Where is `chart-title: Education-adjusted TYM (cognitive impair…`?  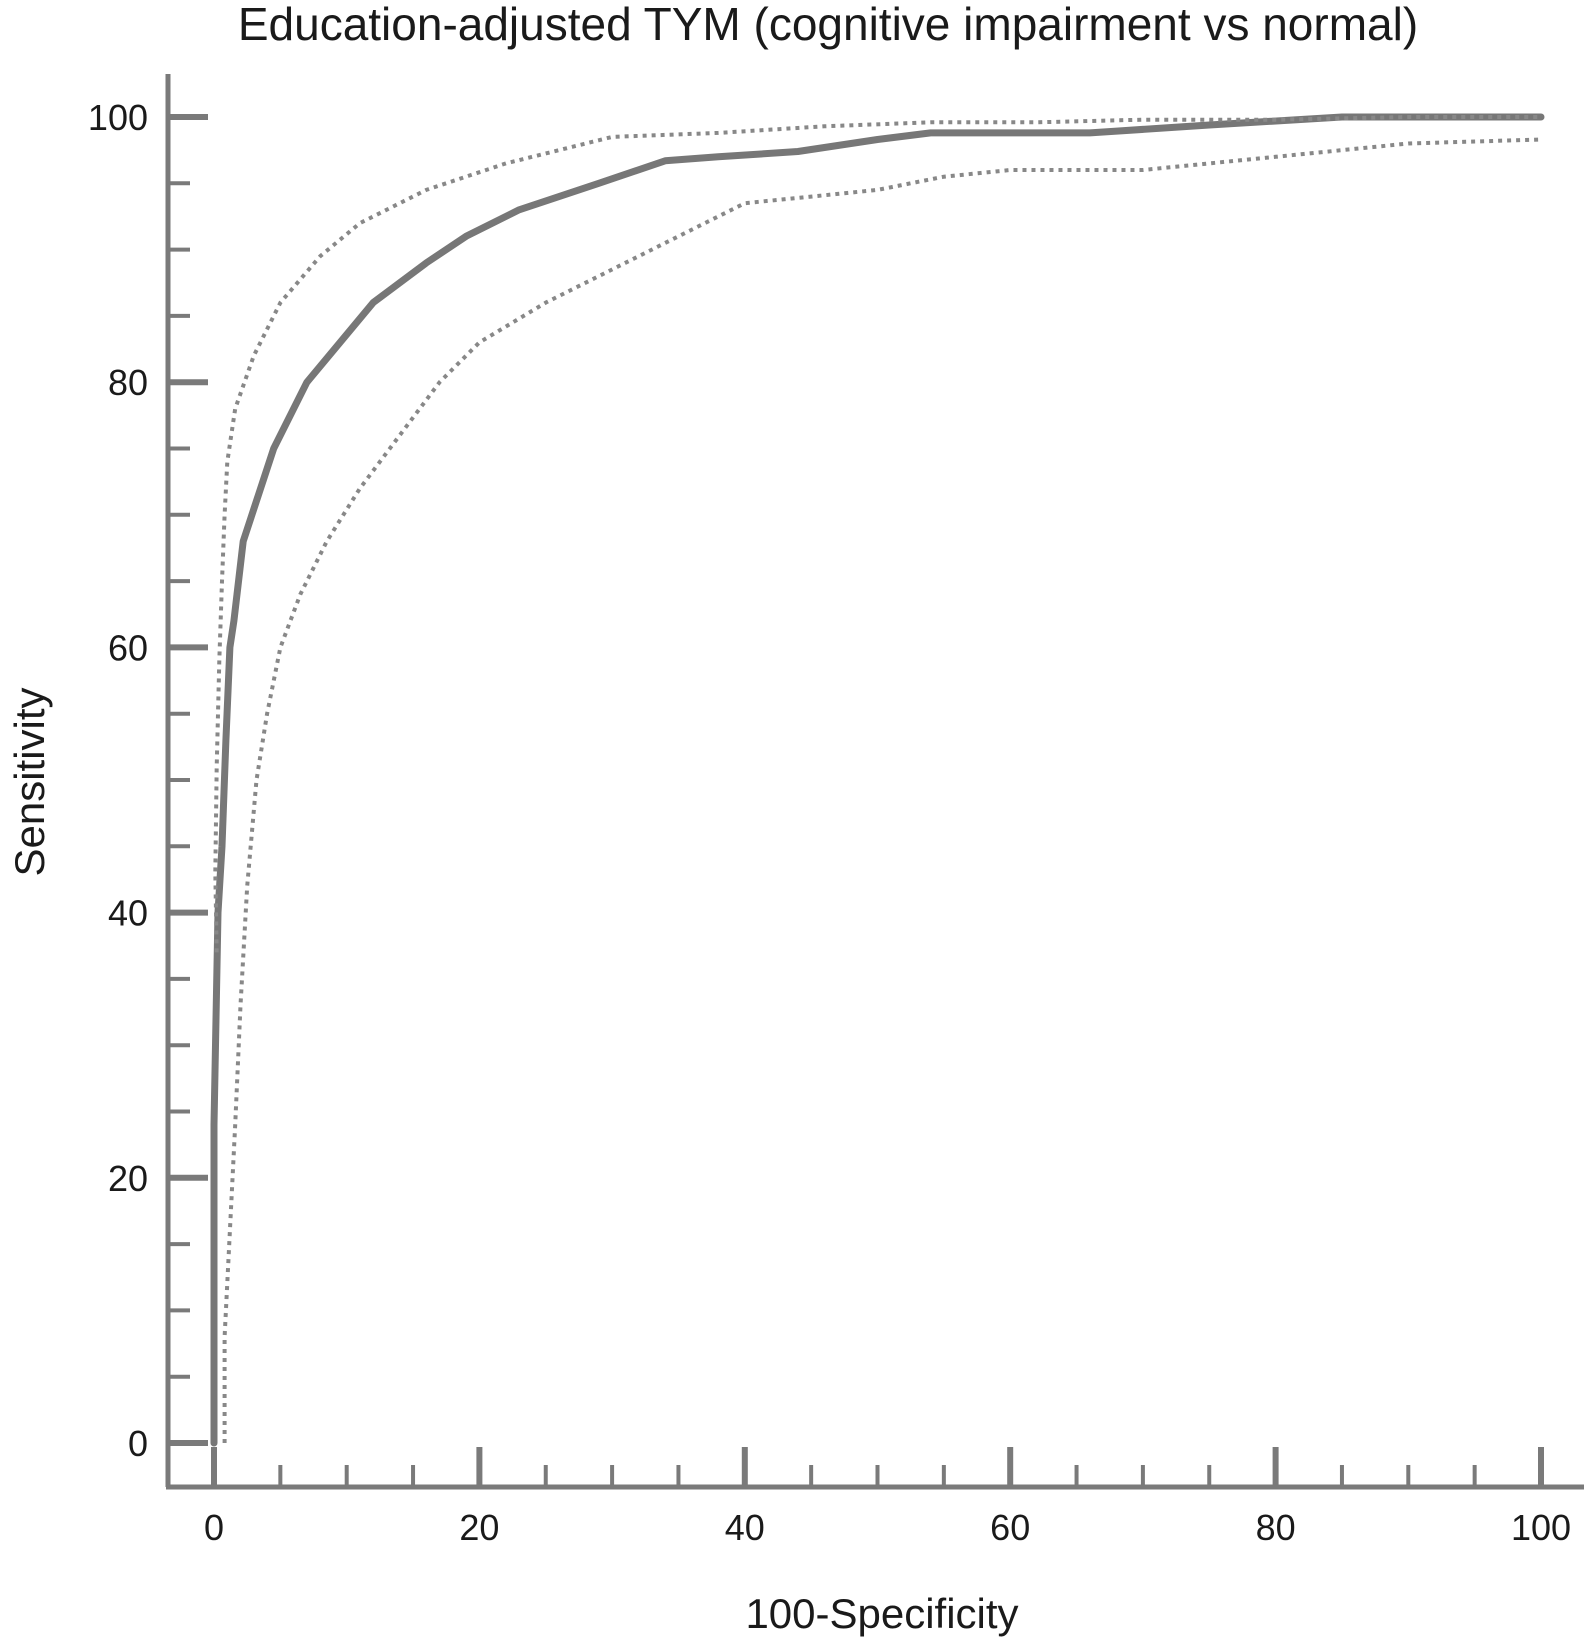 chart-title: Education-adjusted TYM (cognitive impair… is located at coordinates (828, 25).